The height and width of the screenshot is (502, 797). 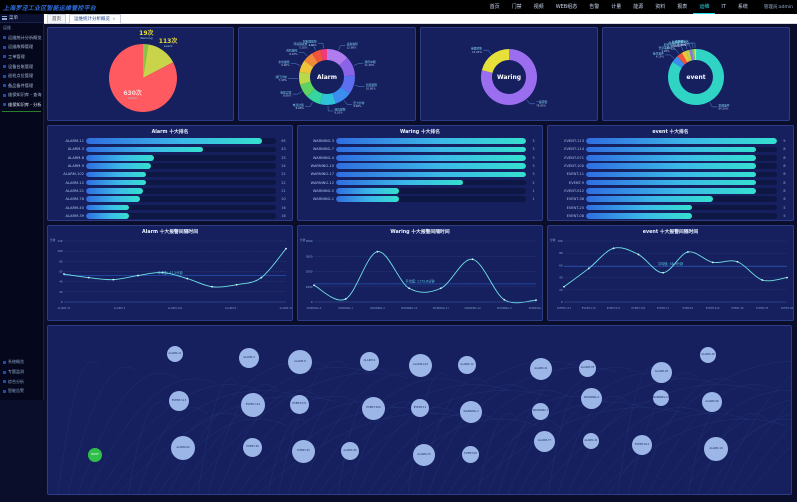 I want to click on network-node: EVENT-11, so click(x=420, y=408).